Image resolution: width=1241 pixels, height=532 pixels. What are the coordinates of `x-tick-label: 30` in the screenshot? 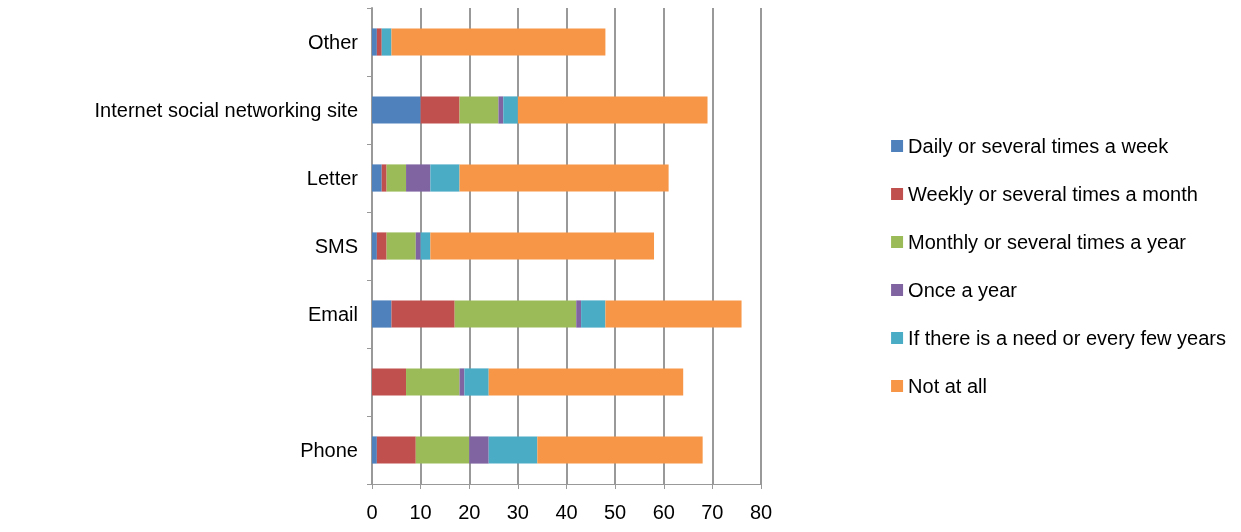 It's located at (517, 512).